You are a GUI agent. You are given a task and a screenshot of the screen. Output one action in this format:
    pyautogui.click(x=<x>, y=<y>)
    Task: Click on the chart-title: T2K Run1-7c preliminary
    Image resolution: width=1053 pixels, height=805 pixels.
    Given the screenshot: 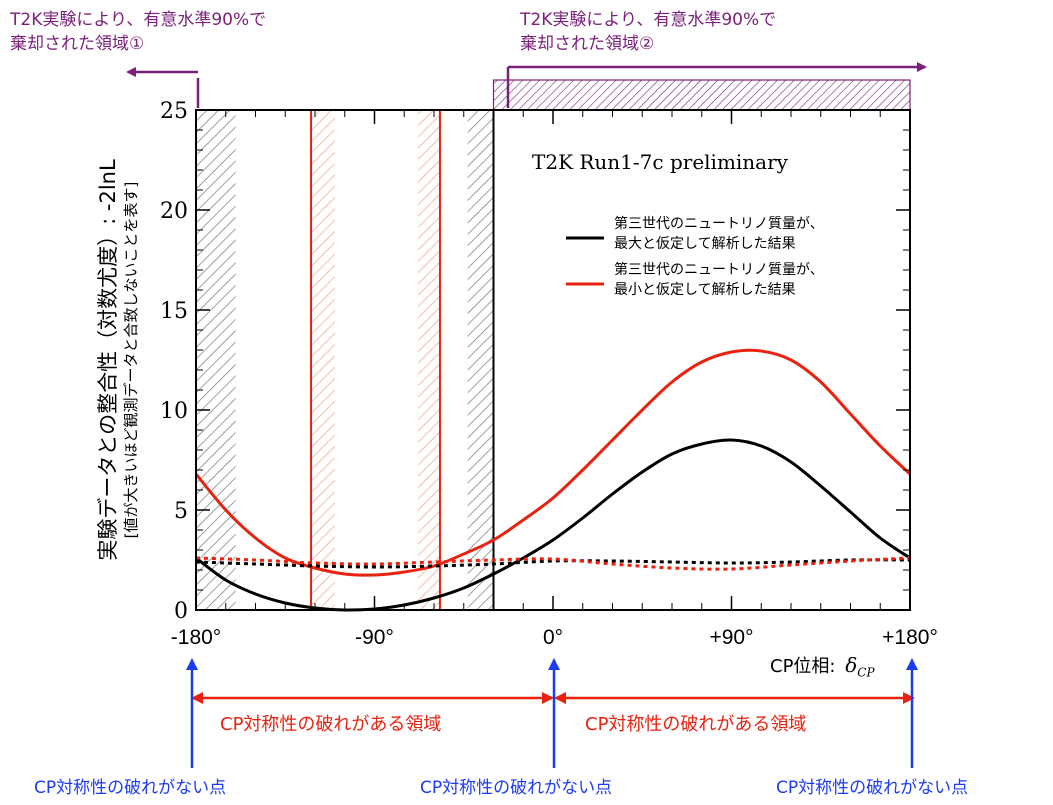 What is the action you would take?
    pyautogui.click(x=660, y=162)
    